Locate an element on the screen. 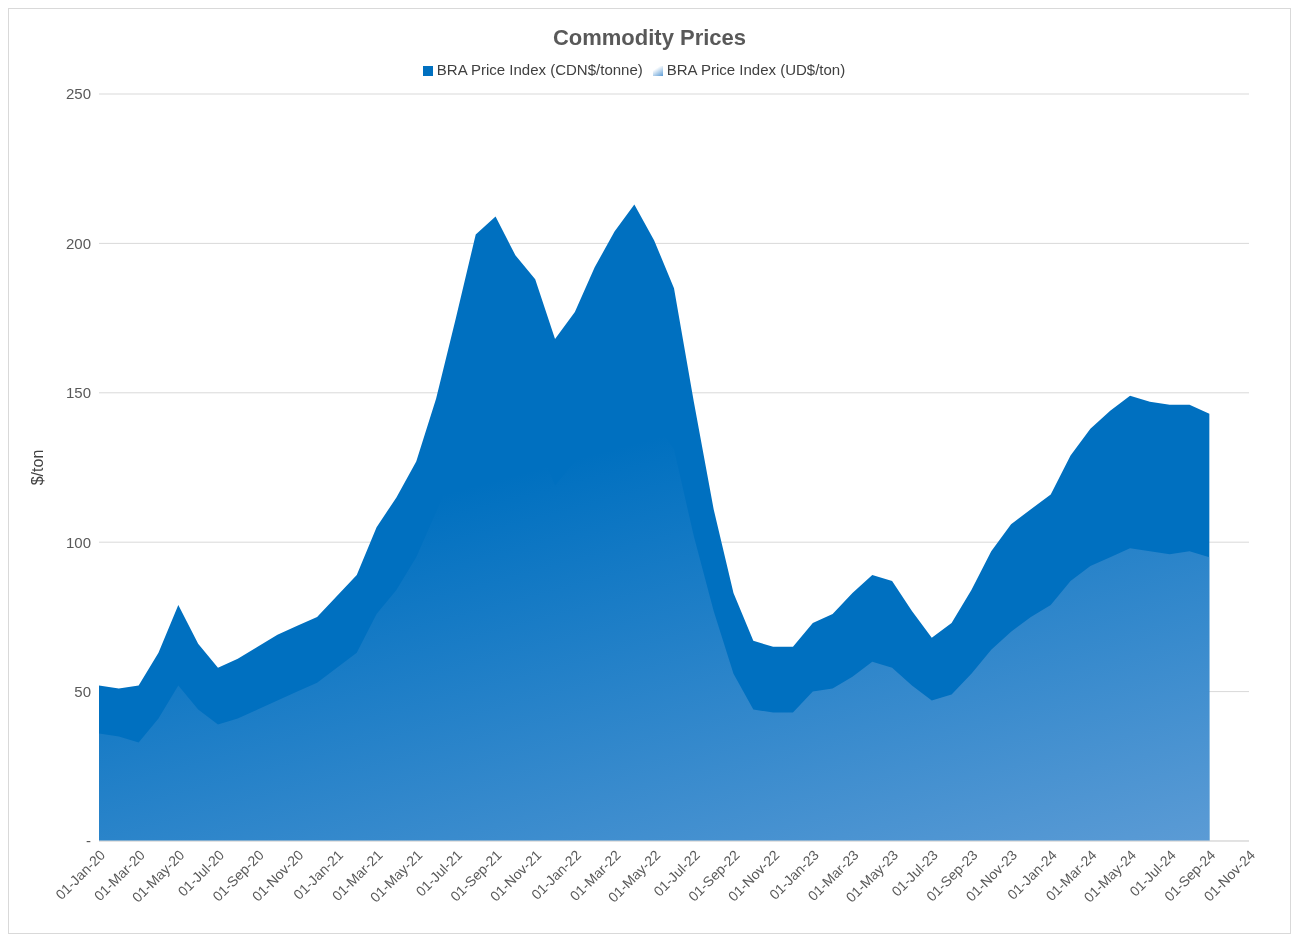  legend-label: BRA Price Index (UD$/ton) is located at coordinates (756, 69).